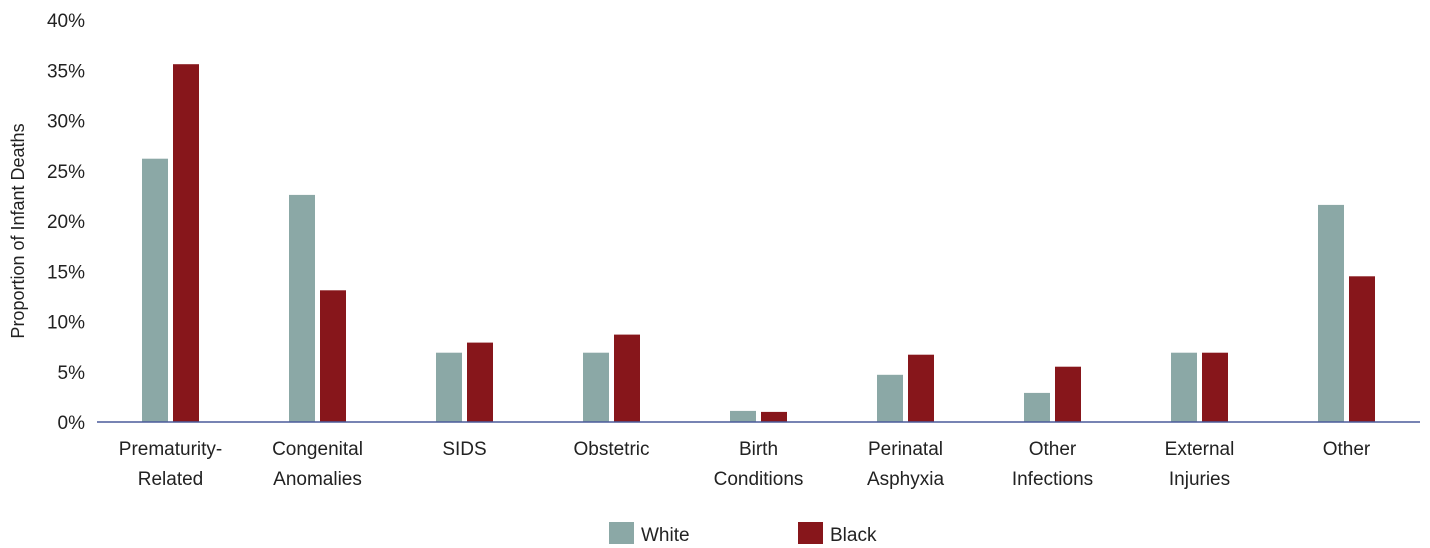  I want to click on y-tick-label: 15%, so click(66, 272).